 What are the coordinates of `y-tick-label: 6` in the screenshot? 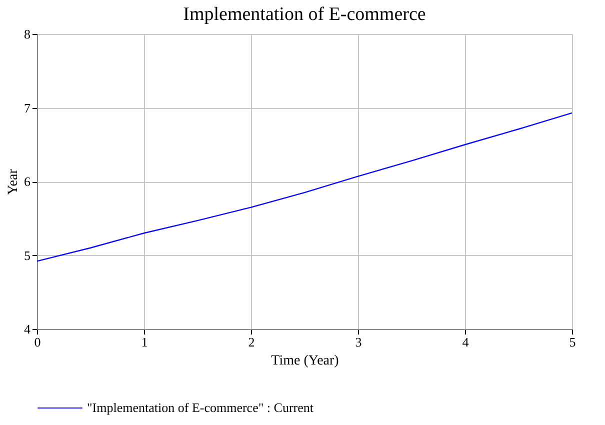 It's located at (27, 181).